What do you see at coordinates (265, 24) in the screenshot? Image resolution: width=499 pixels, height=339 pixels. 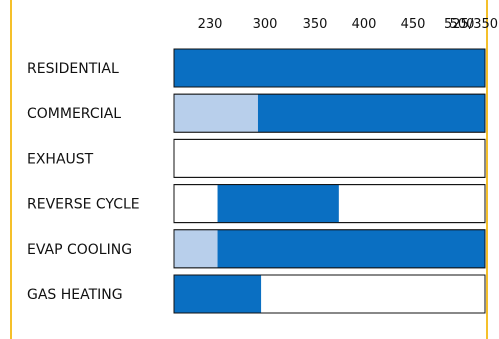 I see `tick-label-1: 300` at bounding box center [265, 24].